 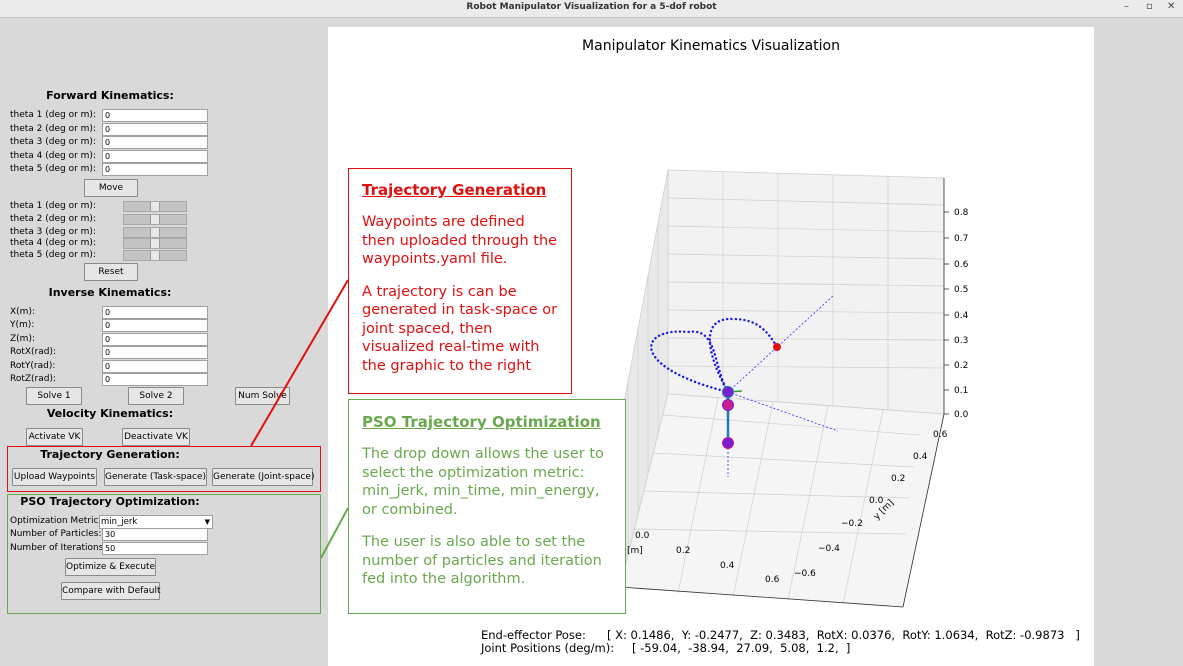 What do you see at coordinates (53, 243) in the screenshot?
I see `slider-label-4: theta 4 (deg or m):` at bounding box center [53, 243].